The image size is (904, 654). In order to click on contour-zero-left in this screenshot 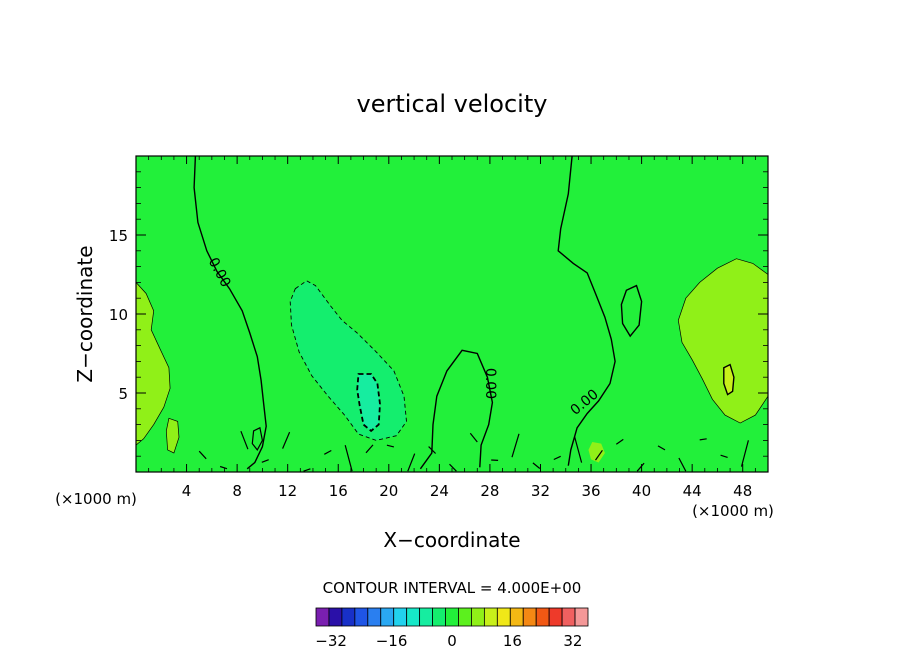, I will do `click(230, 312)`.